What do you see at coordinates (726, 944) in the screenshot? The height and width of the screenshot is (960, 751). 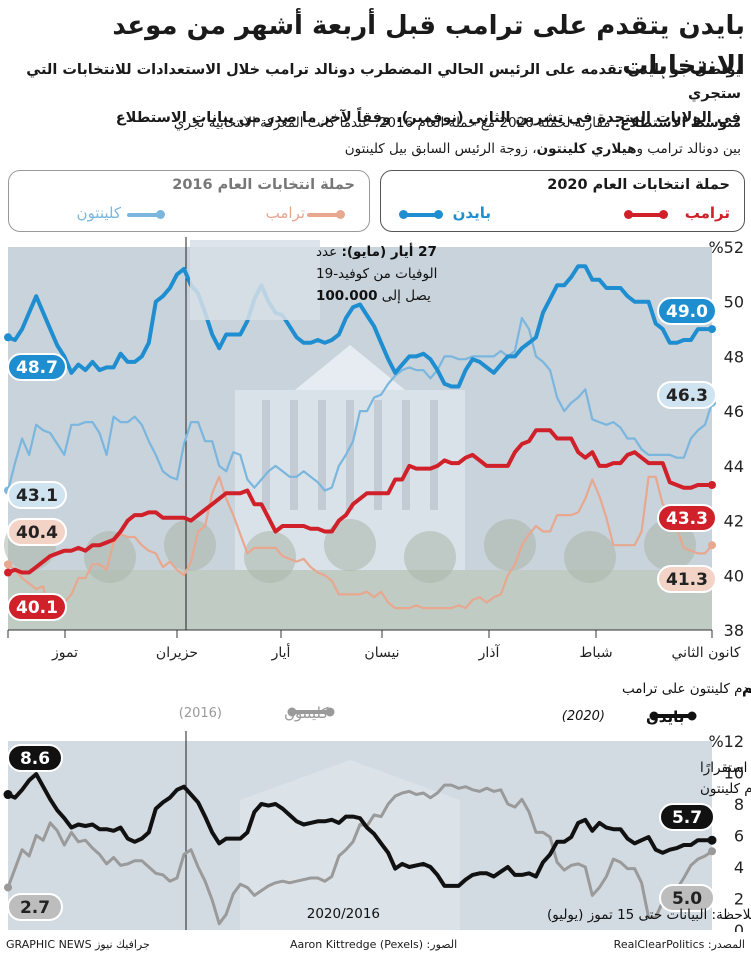 I see `source-label: المصدر:` at bounding box center [726, 944].